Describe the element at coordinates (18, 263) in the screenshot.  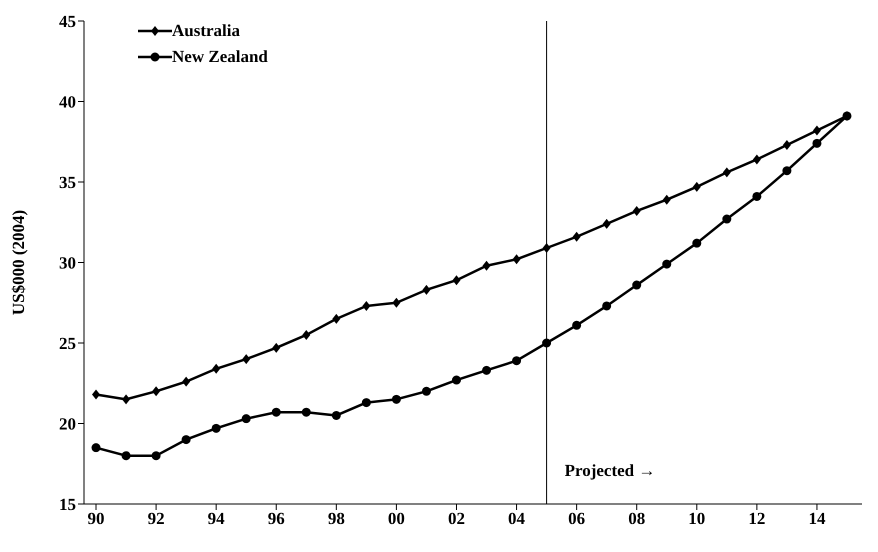
I see `y-axis-title: US$000 (2004)` at that location.